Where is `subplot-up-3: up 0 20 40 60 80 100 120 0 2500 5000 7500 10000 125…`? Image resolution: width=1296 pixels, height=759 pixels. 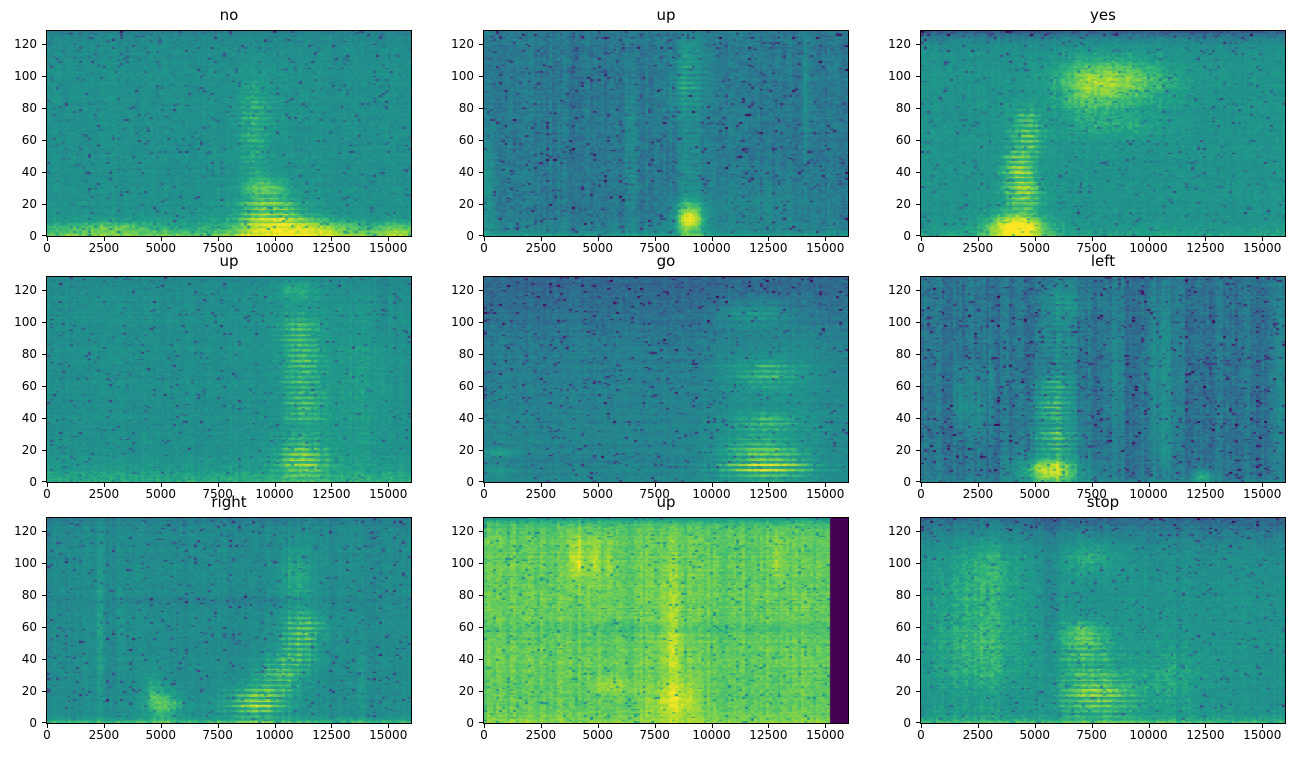
subplot-up-3: up 0 20 40 60 80 100 120 0 2500 5000 7500 10000 125… is located at coordinates (650, 617).